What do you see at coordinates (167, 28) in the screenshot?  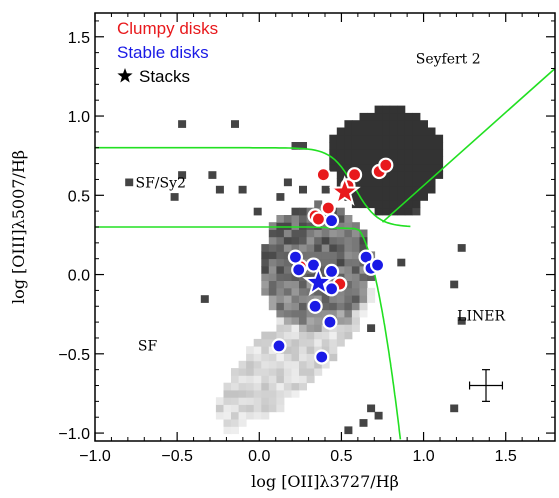 I see `legend-clumpy-disks: Clumpy disks` at bounding box center [167, 28].